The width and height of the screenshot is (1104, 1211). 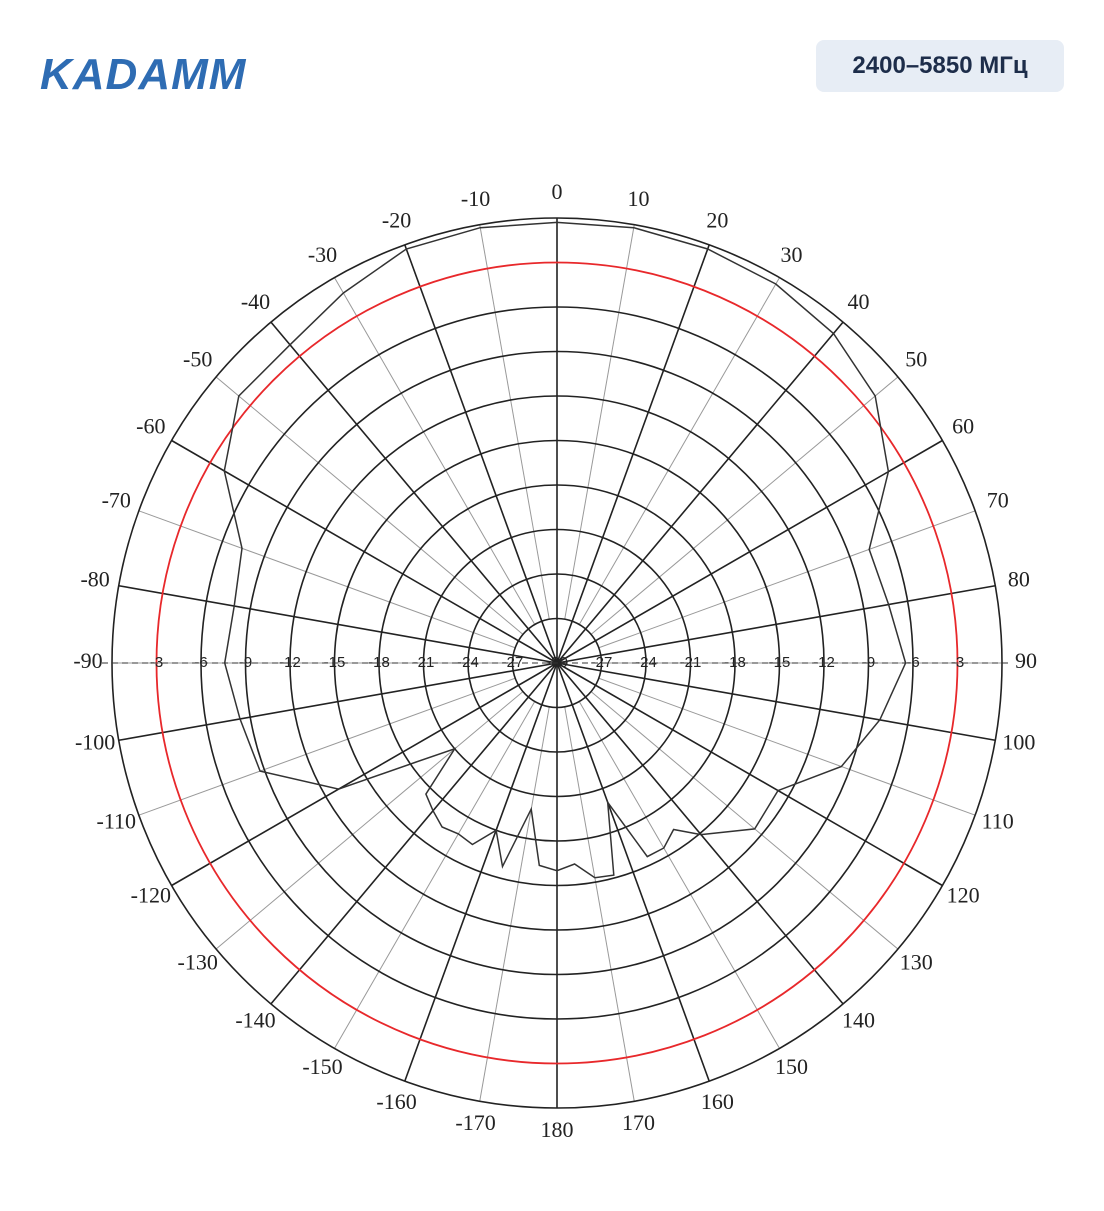 I want to click on angle-tick-label: 60, so click(x=963, y=426).